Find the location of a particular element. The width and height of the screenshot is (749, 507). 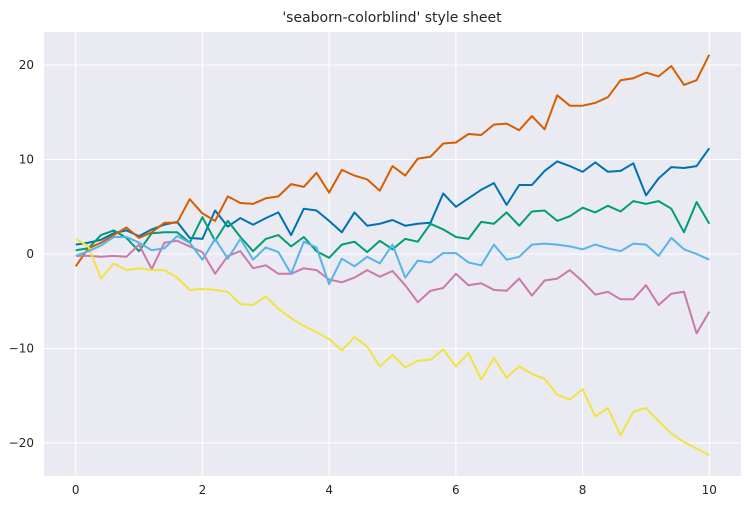

y-tick-label: 10 is located at coordinates (26, 160).